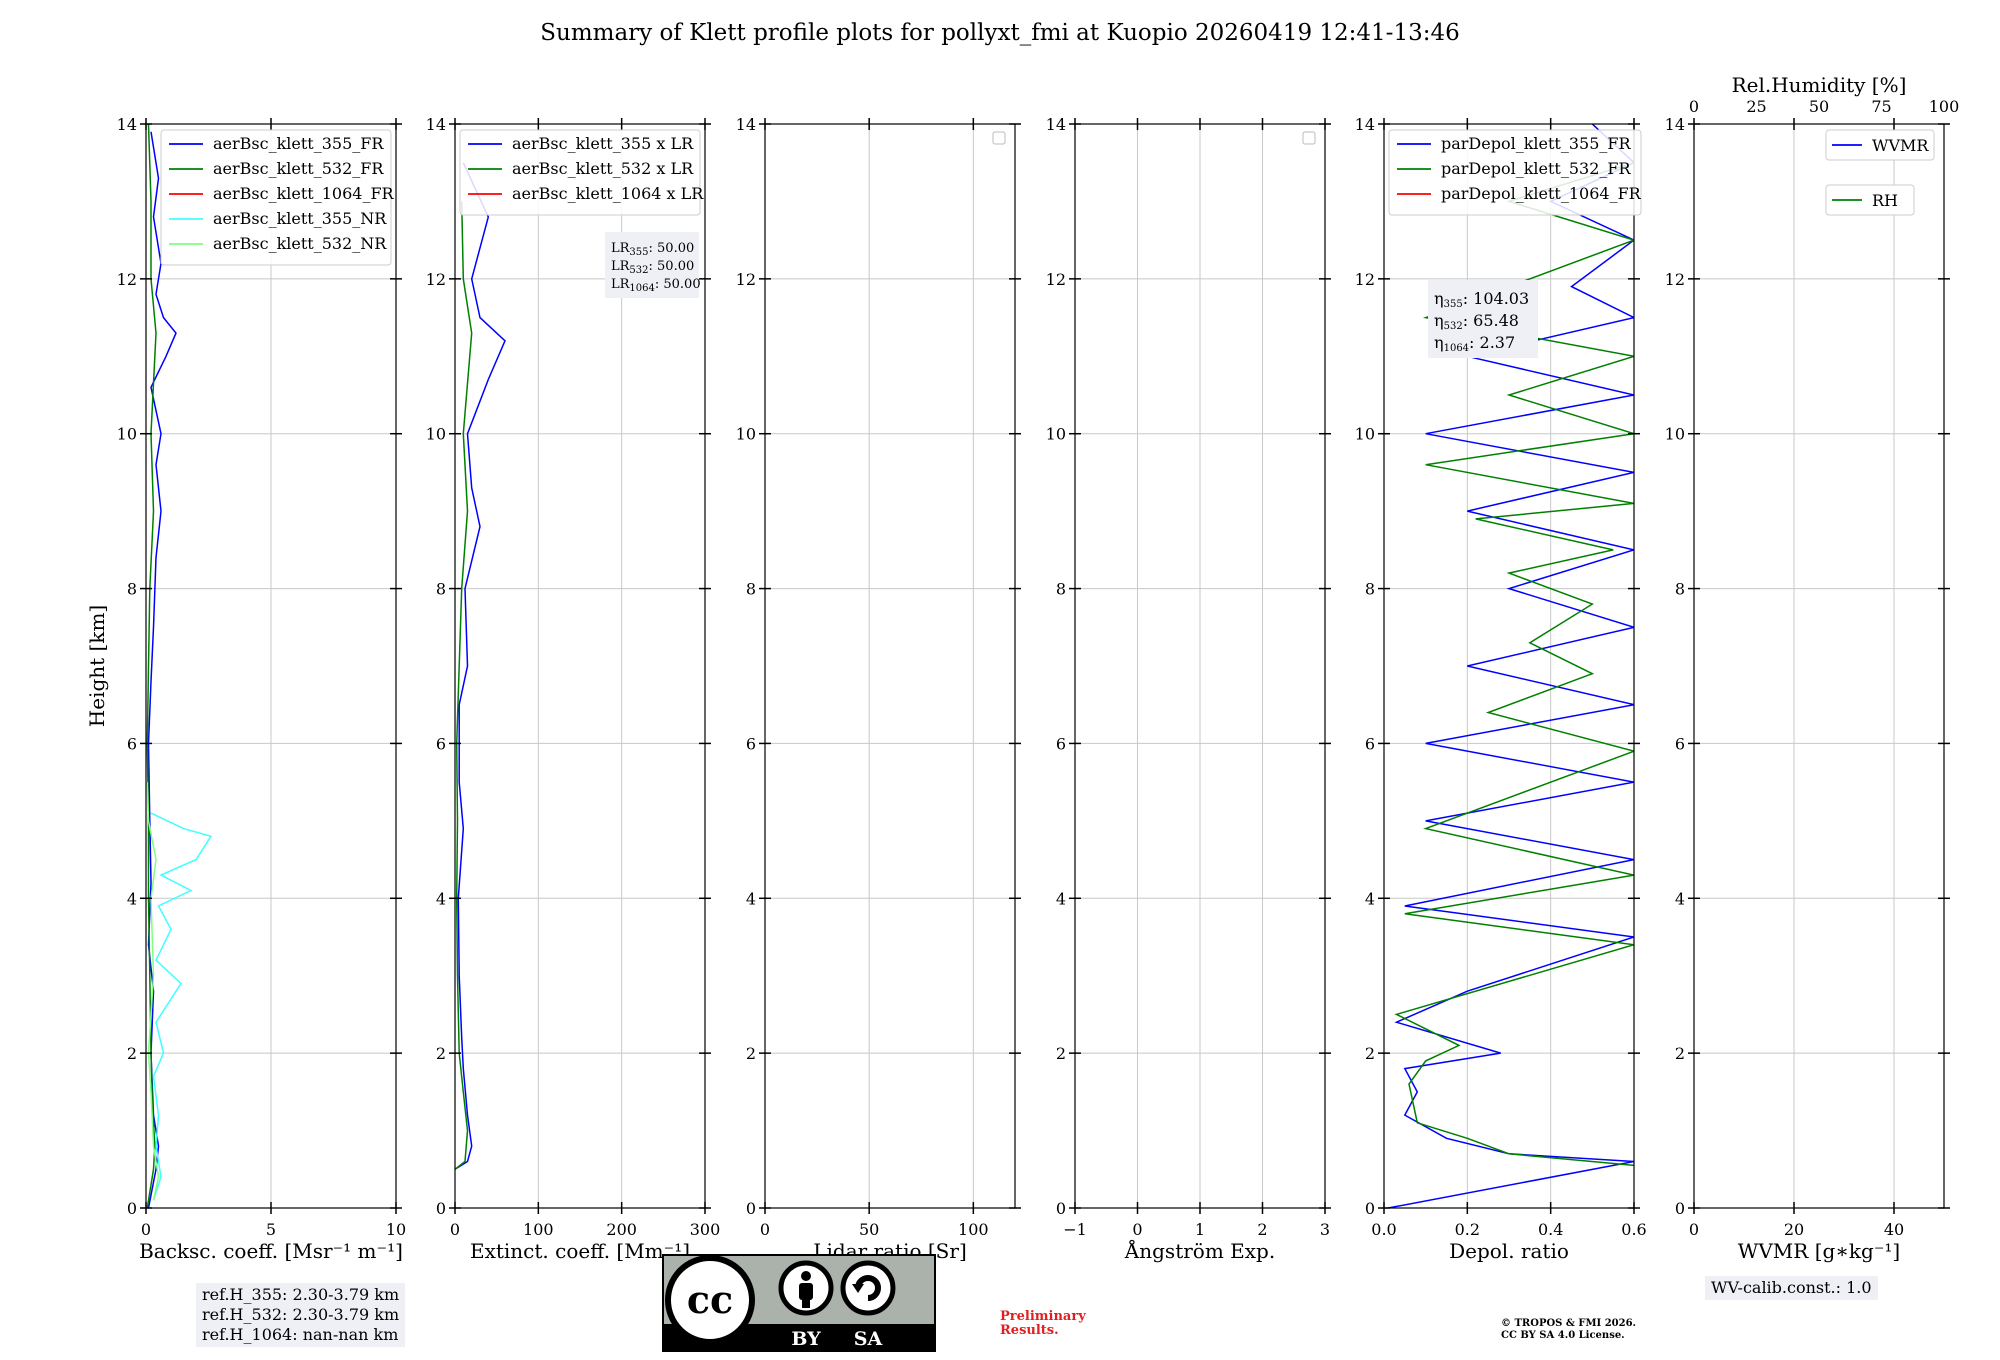 The image size is (2000, 1360). What do you see at coordinates (1029, 1330) in the screenshot?
I see `preliminary-line-2: Results.` at bounding box center [1029, 1330].